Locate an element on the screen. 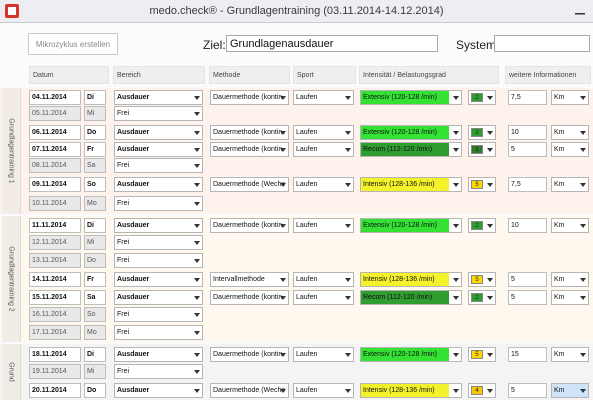 The height and width of the screenshot is (400, 593). ziel-input: Grundlagenausdauer is located at coordinates (332, 43).